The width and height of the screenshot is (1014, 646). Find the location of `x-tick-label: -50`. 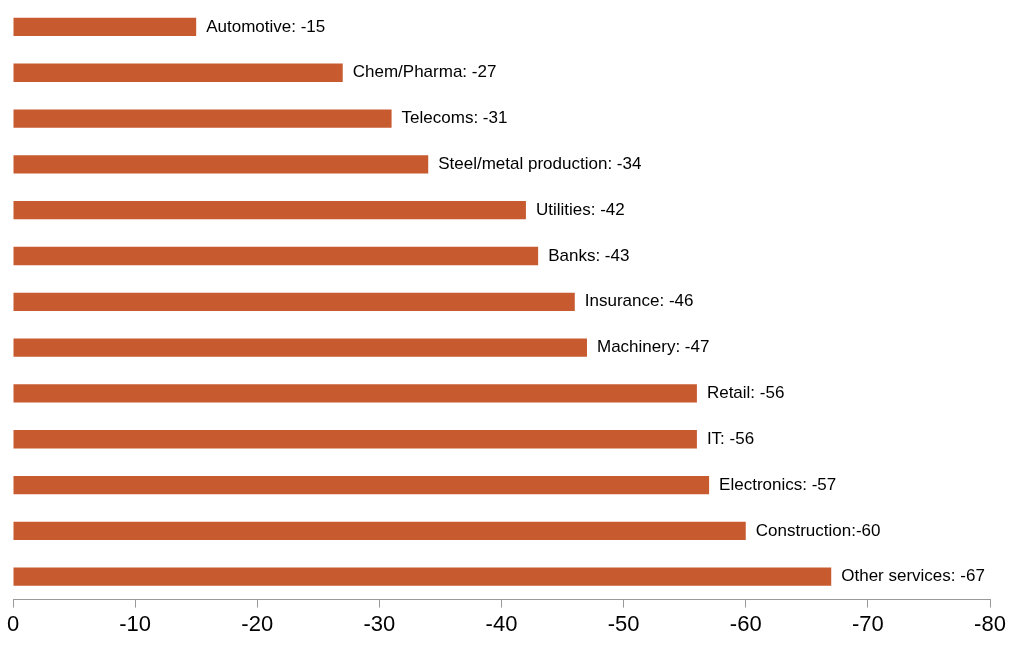

x-tick-label: -50 is located at coordinates (623, 623).